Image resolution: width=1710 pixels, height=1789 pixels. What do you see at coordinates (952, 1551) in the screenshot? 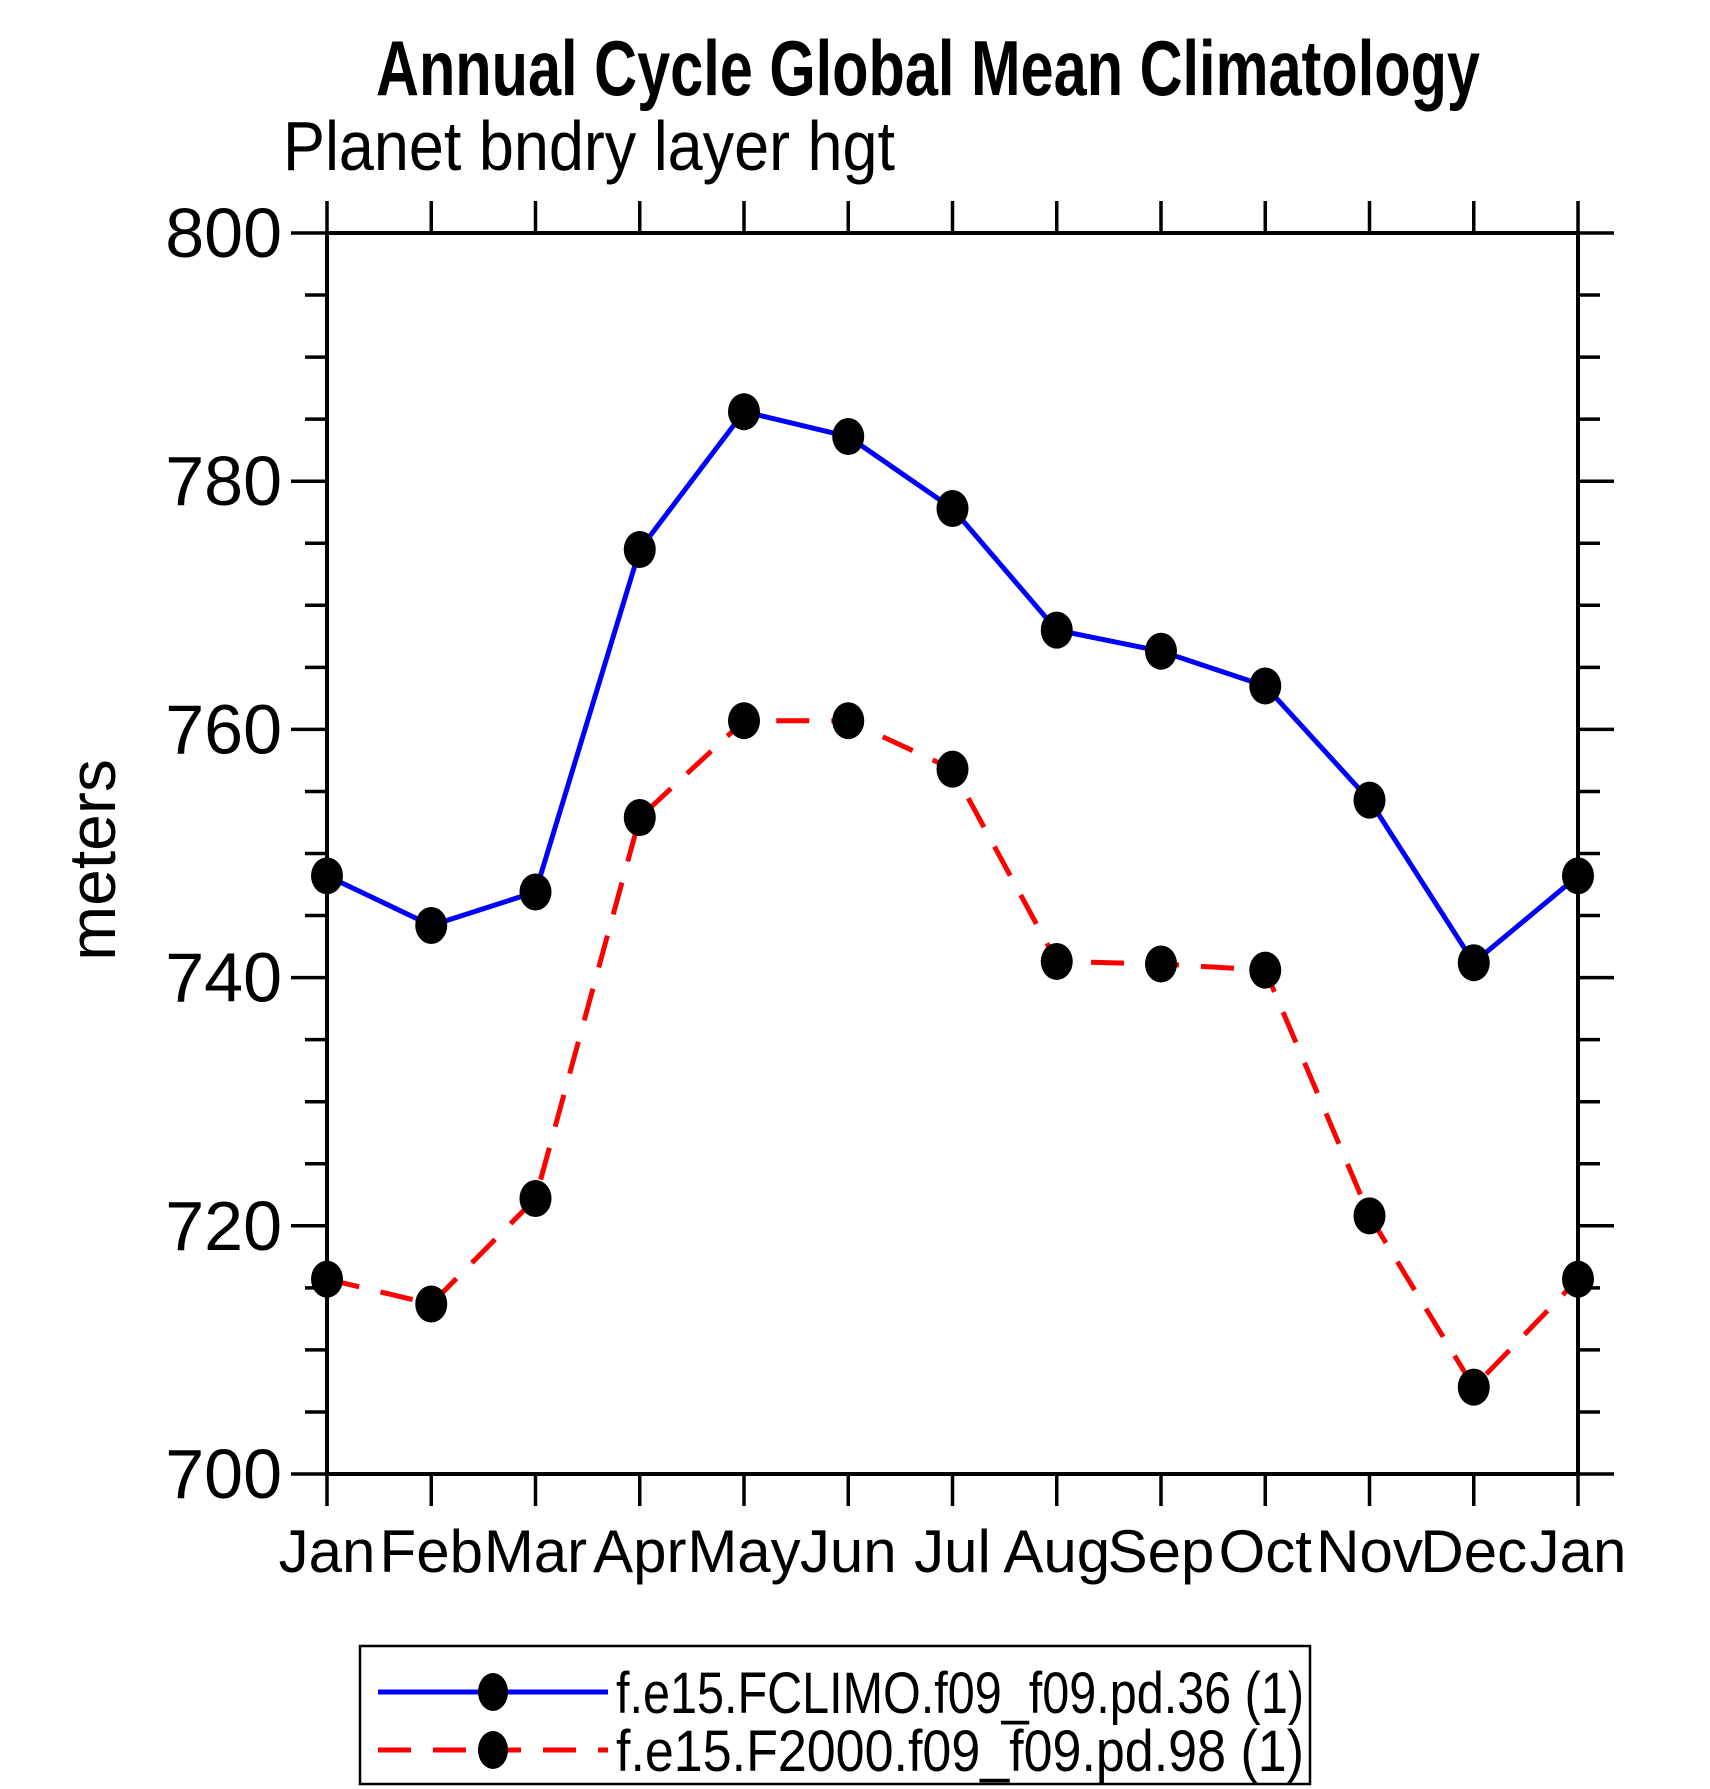
I see `x-tick-label: Jul` at bounding box center [952, 1551].